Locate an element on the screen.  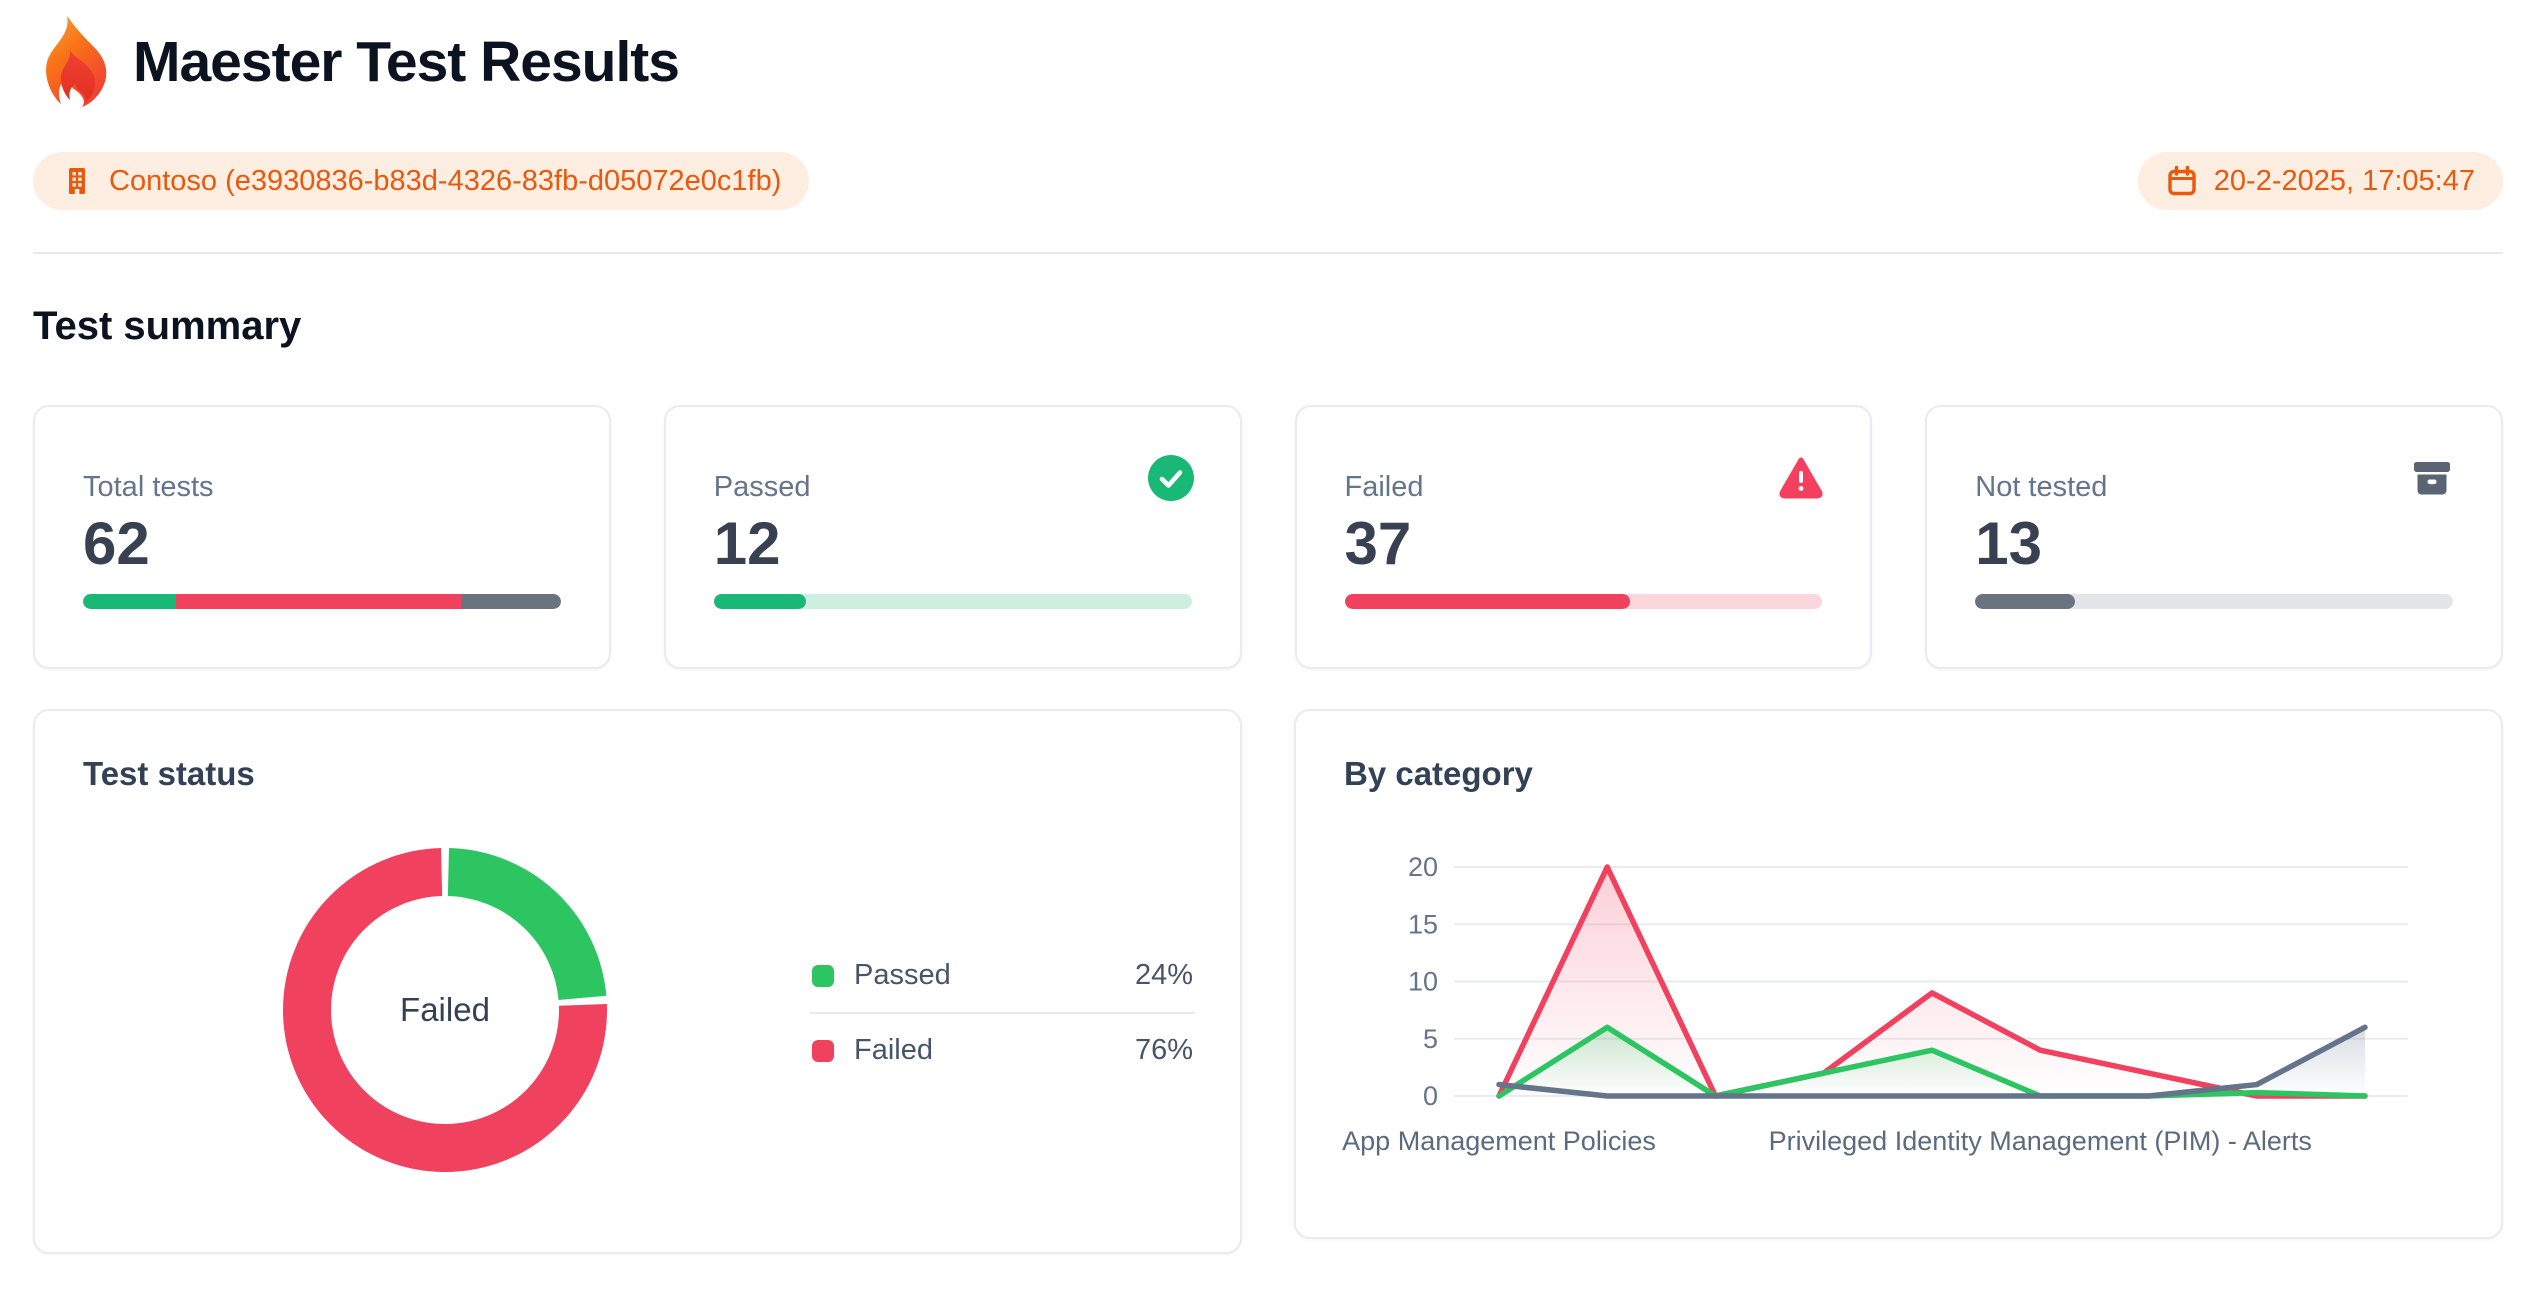
page-title: Maester Test Results is located at coordinates (406, 62).